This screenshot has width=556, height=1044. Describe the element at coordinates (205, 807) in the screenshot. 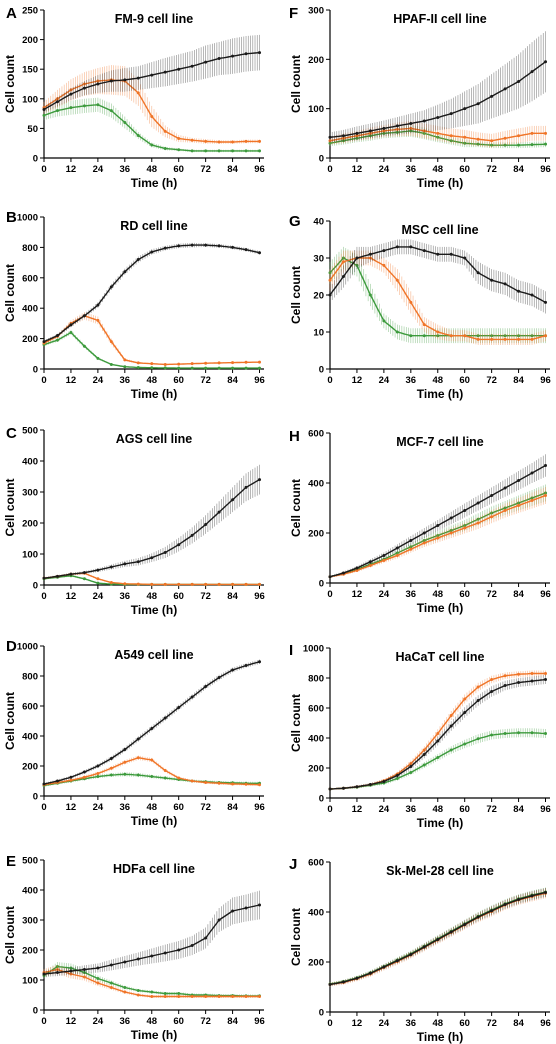

I see `x-tick-label: 72` at that location.